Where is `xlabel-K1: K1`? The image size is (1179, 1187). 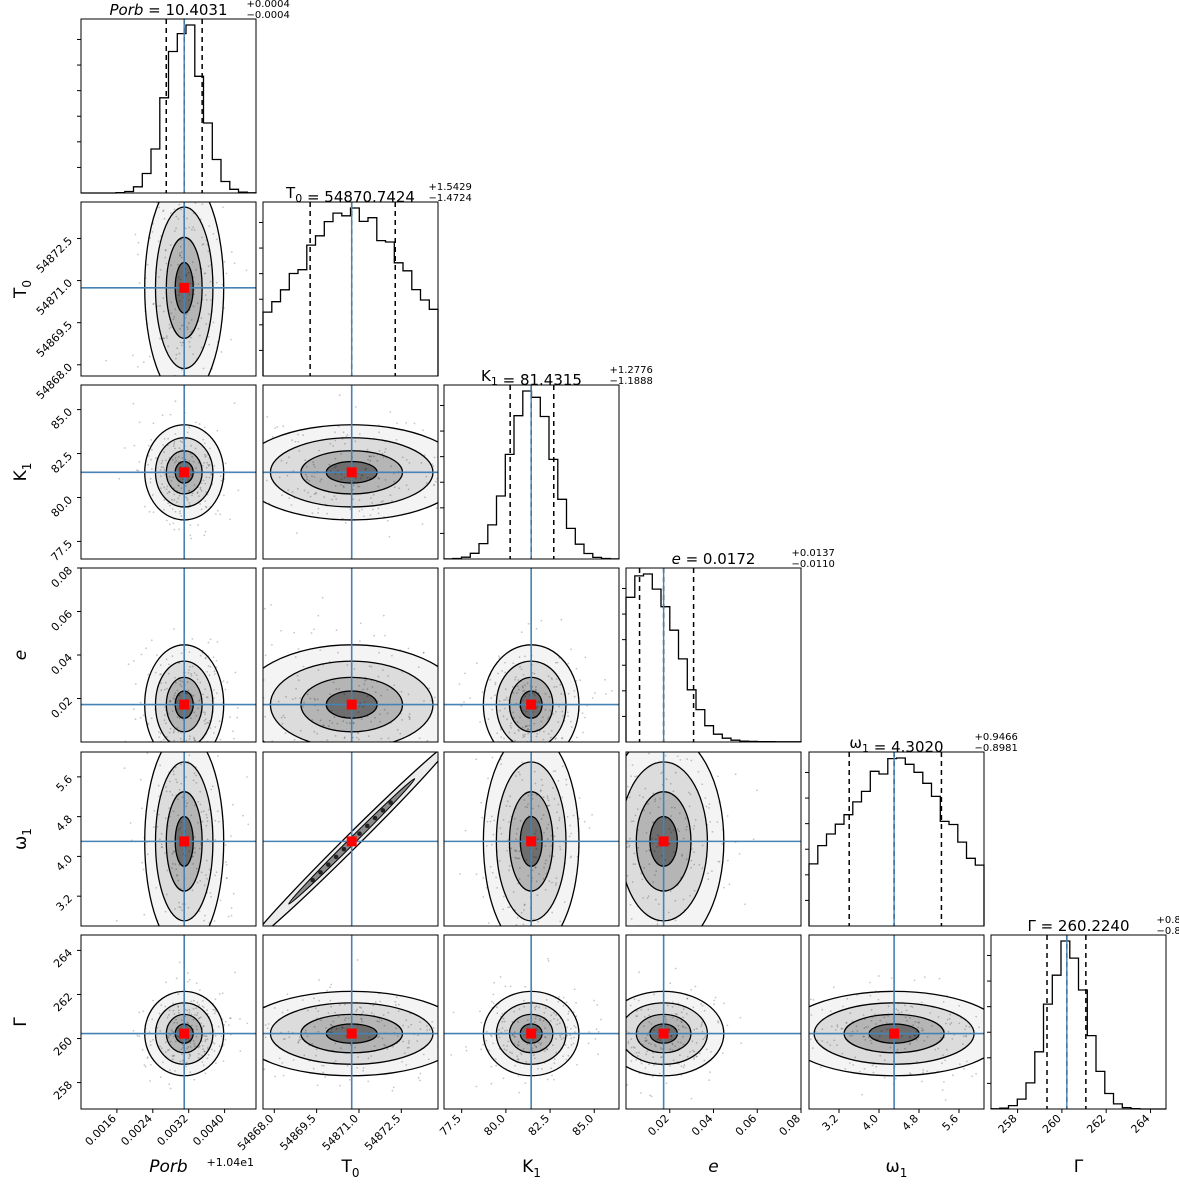 xlabel-K1: K1 is located at coordinates (531, 1168).